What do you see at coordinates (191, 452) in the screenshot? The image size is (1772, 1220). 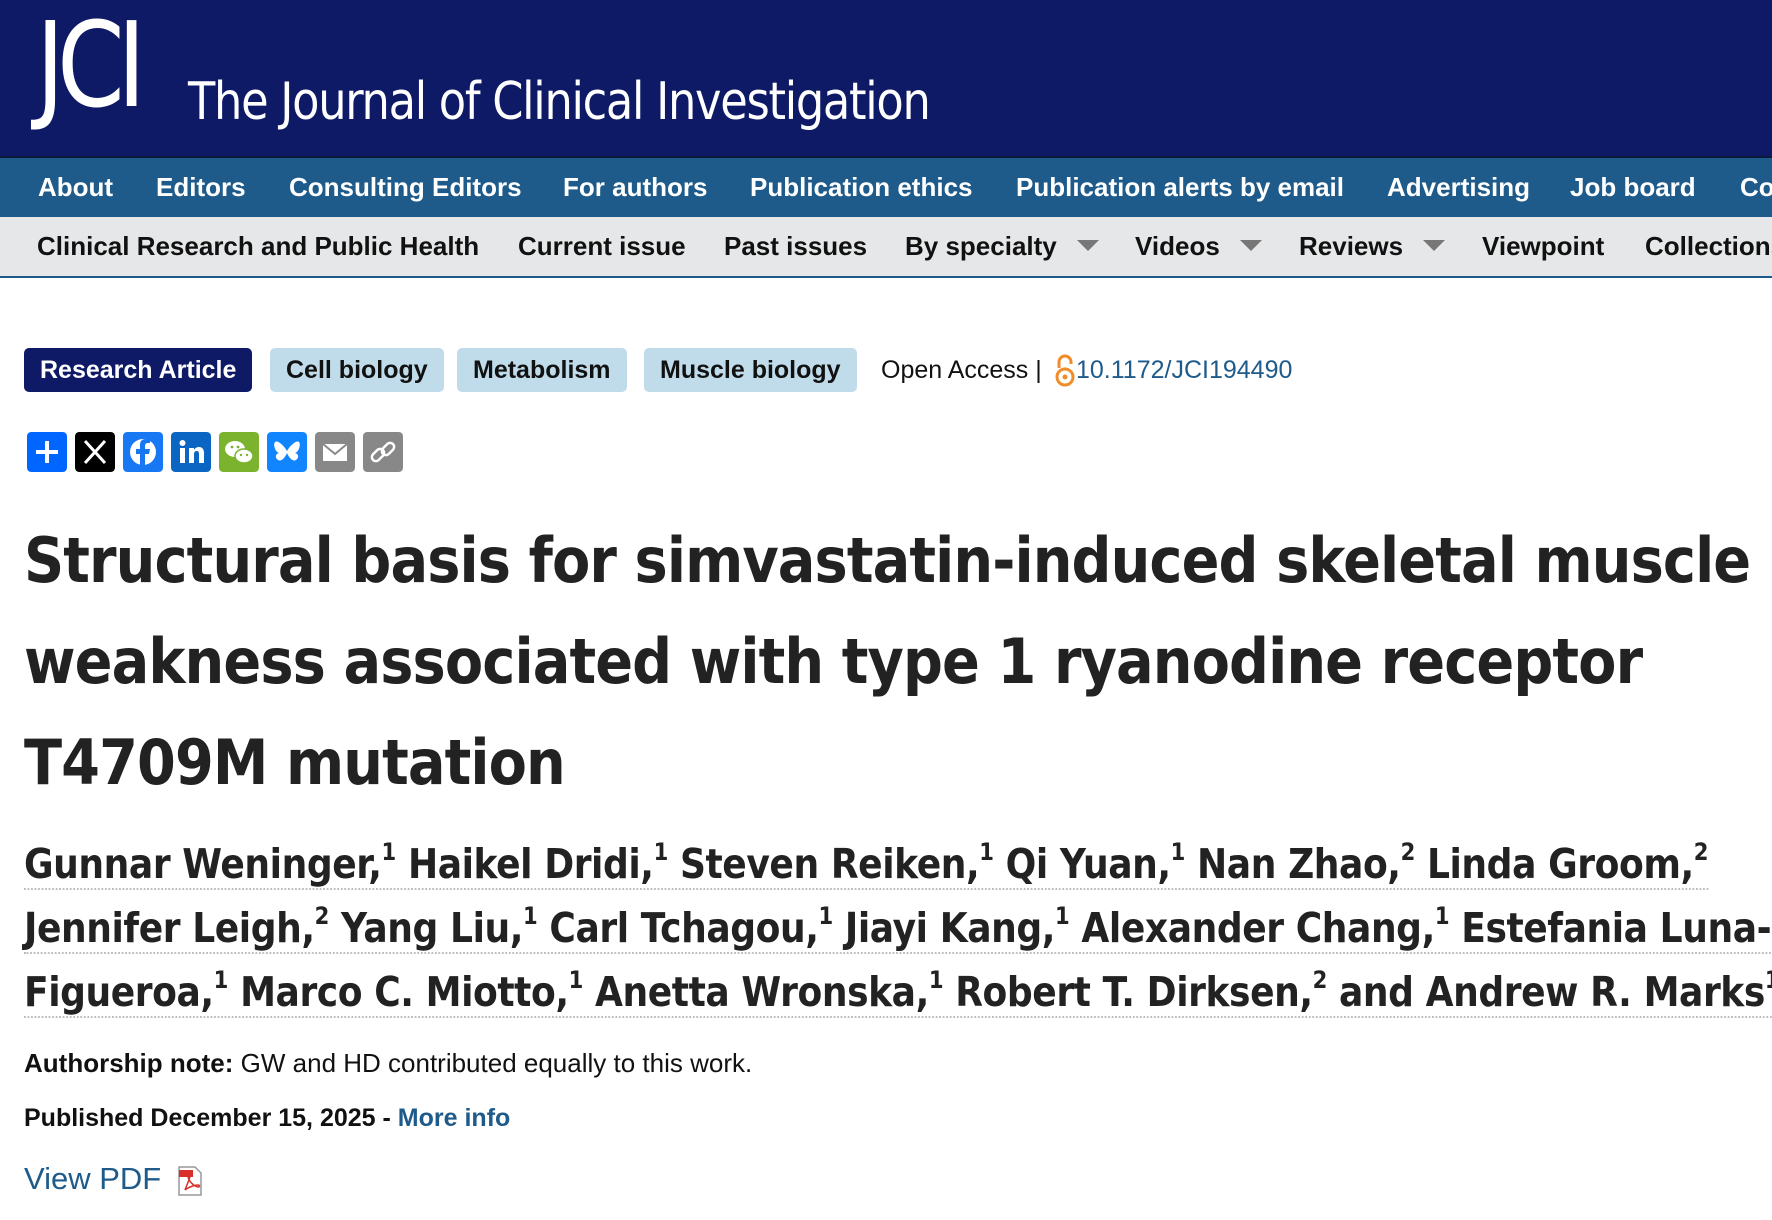 I see `linkedin-icon` at bounding box center [191, 452].